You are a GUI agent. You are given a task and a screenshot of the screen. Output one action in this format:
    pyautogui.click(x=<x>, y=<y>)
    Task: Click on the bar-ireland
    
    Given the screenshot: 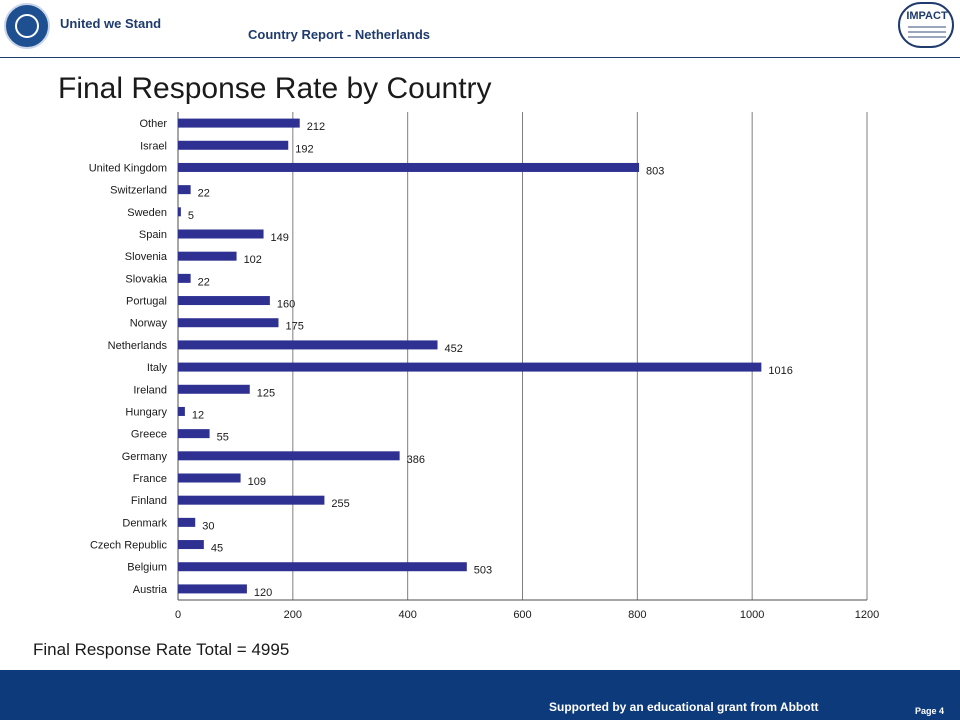 What is the action you would take?
    pyautogui.click(x=214, y=389)
    